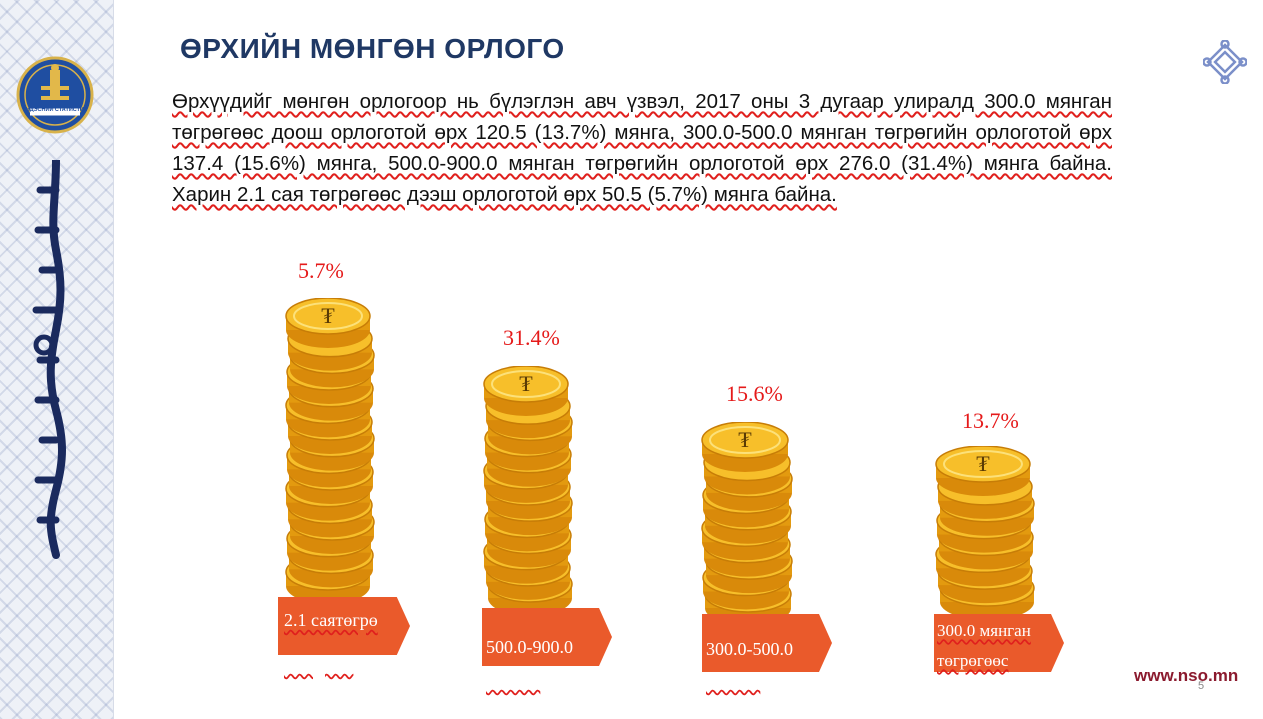 The width and height of the screenshot is (1263, 719). Describe the element at coordinates (749, 649) in the screenshot. I see `income-group-label-3-line1: 300.0-500.0` at that location.